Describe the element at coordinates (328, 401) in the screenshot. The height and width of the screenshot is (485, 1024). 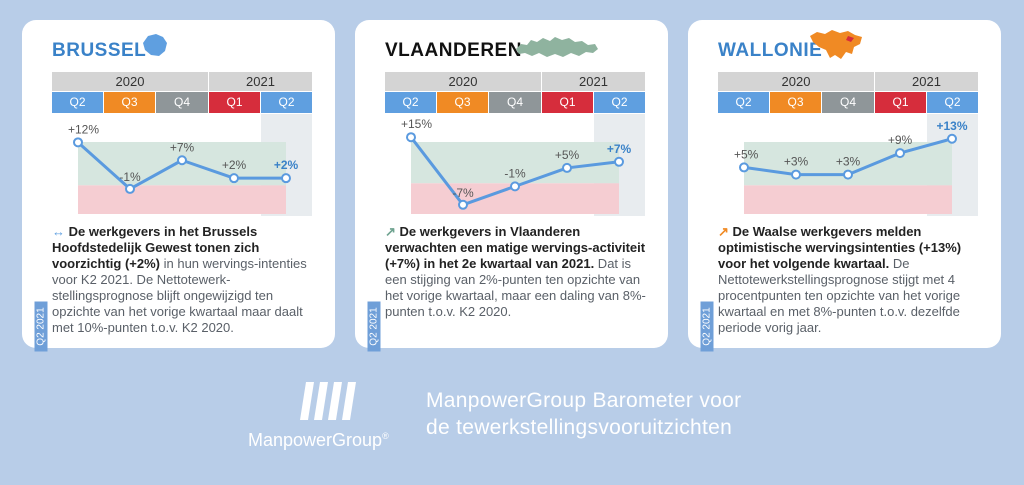
I see `manpowergroup-logo-icon` at that location.